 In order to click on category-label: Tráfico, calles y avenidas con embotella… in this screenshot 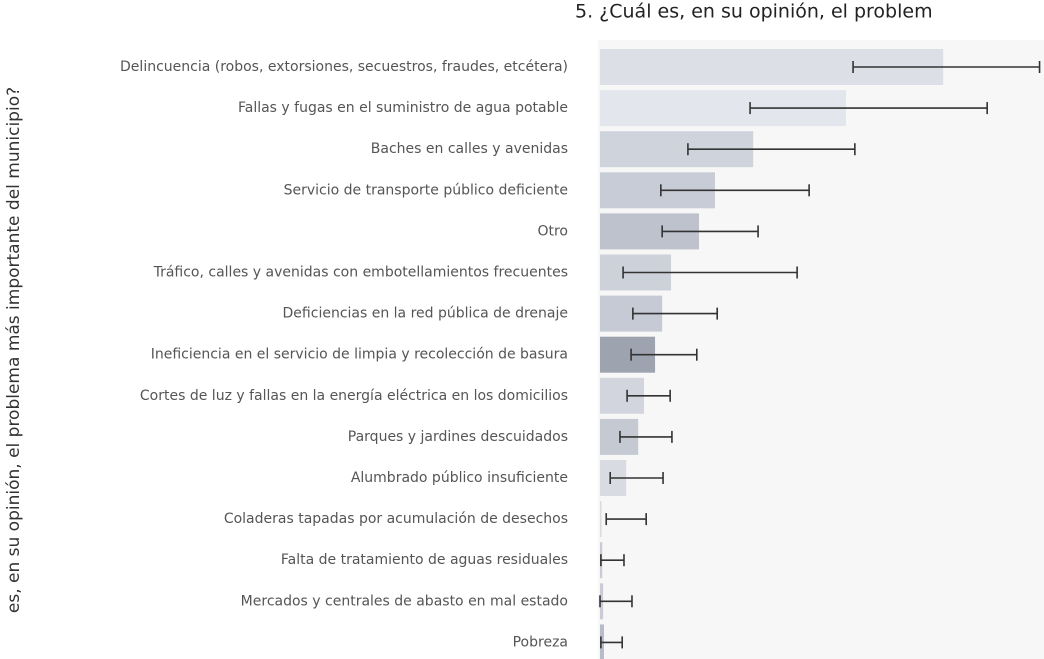, I will do `click(360, 273)`.